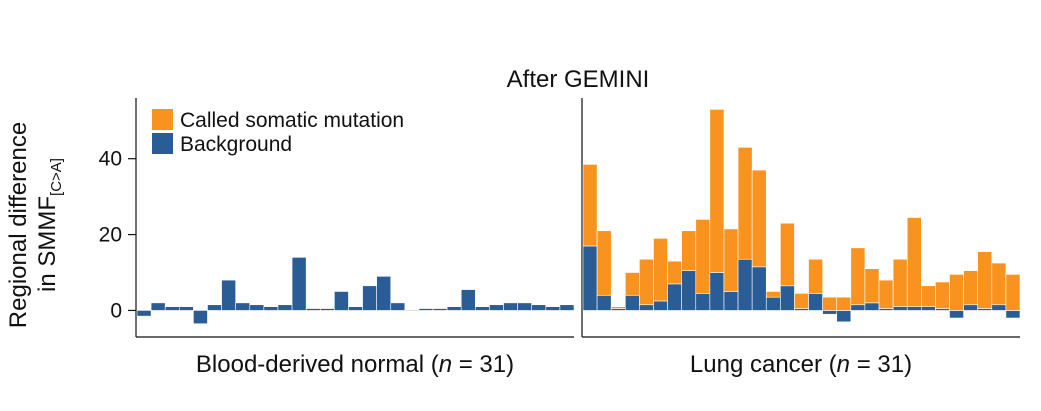 The height and width of the screenshot is (411, 1041). I want to click on y-axis-label-line1: Regional difference, so click(18, 225).